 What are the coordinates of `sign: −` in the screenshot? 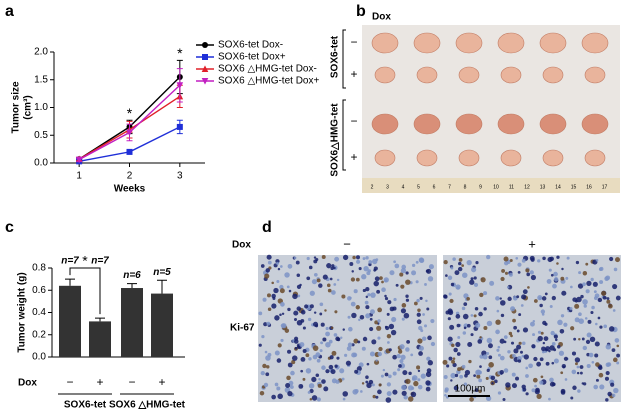 It's located at (347, 243).